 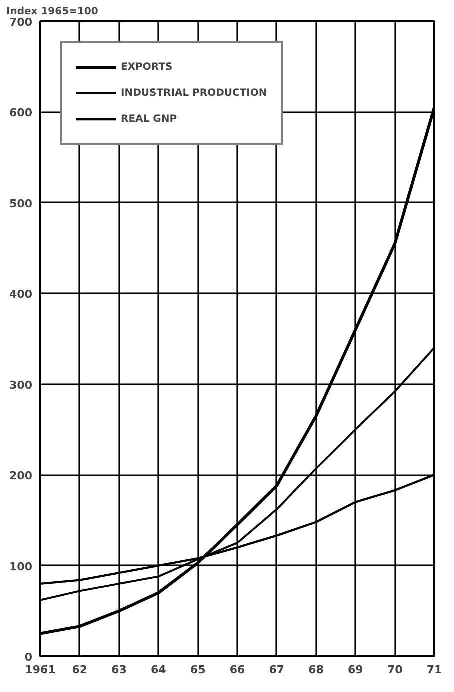 What do you see at coordinates (194, 93) in the screenshot?
I see `legend-label: INDUSTRIAL PRODUCTION` at bounding box center [194, 93].